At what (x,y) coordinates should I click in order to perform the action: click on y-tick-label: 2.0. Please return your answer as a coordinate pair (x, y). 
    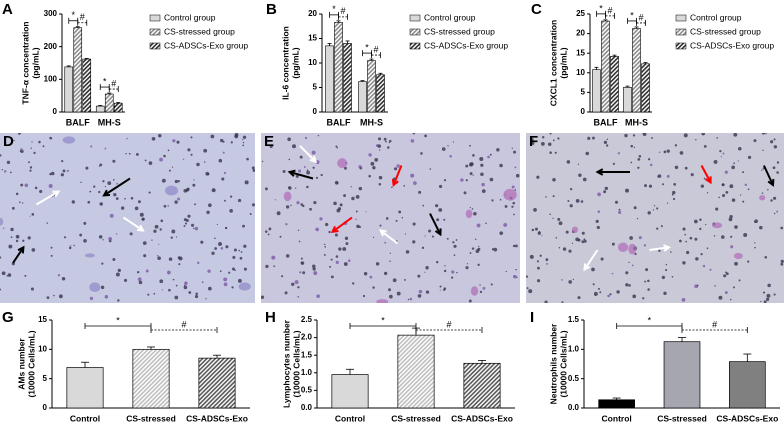
    Looking at the image, I should click on (307, 337).